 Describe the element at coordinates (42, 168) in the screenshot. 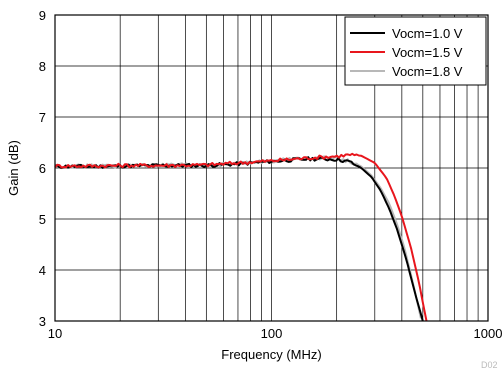

I see `y-tick-label: 6` at that location.